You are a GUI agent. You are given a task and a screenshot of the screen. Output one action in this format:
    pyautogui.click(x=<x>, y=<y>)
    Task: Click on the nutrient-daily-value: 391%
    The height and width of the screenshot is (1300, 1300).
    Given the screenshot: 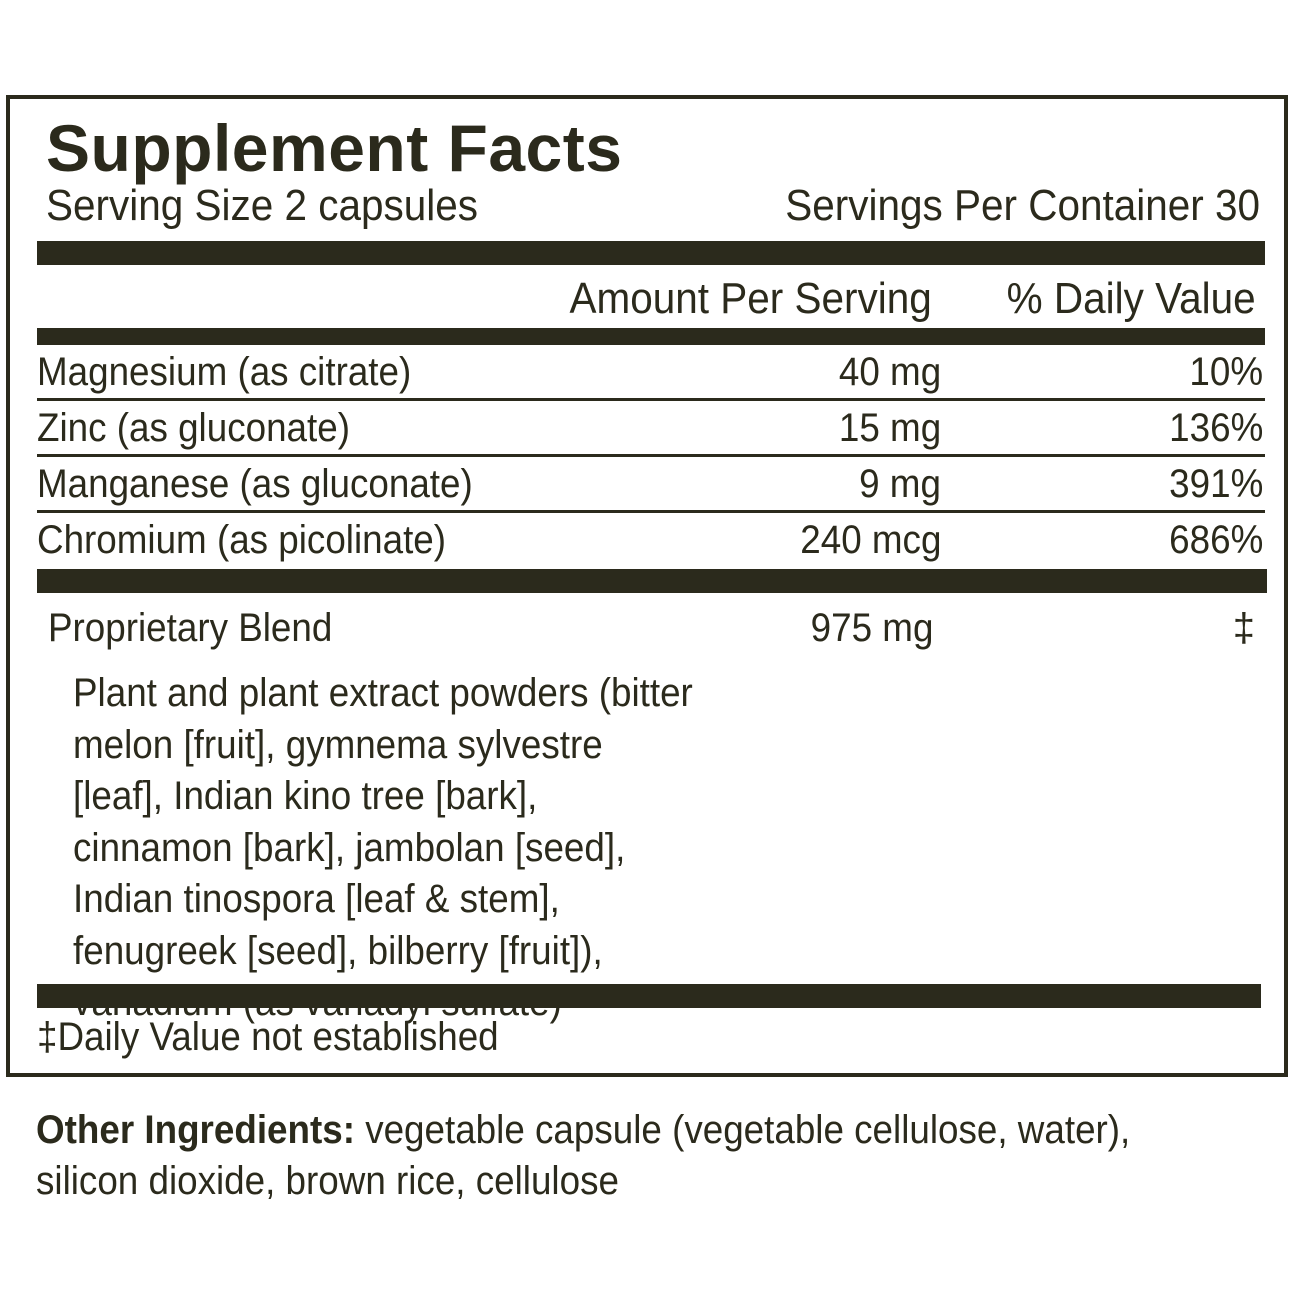 What is the action you would take?
    pyautogui.click(x=1215, y=484)
    